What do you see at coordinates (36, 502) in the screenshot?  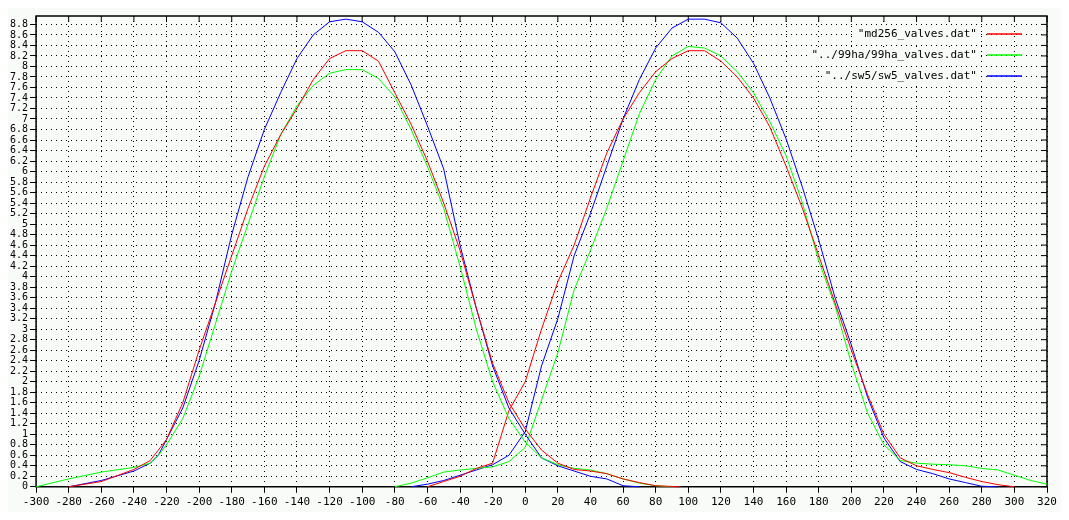 I see `x-tick-label: -300` at bounding box center [36, 502].